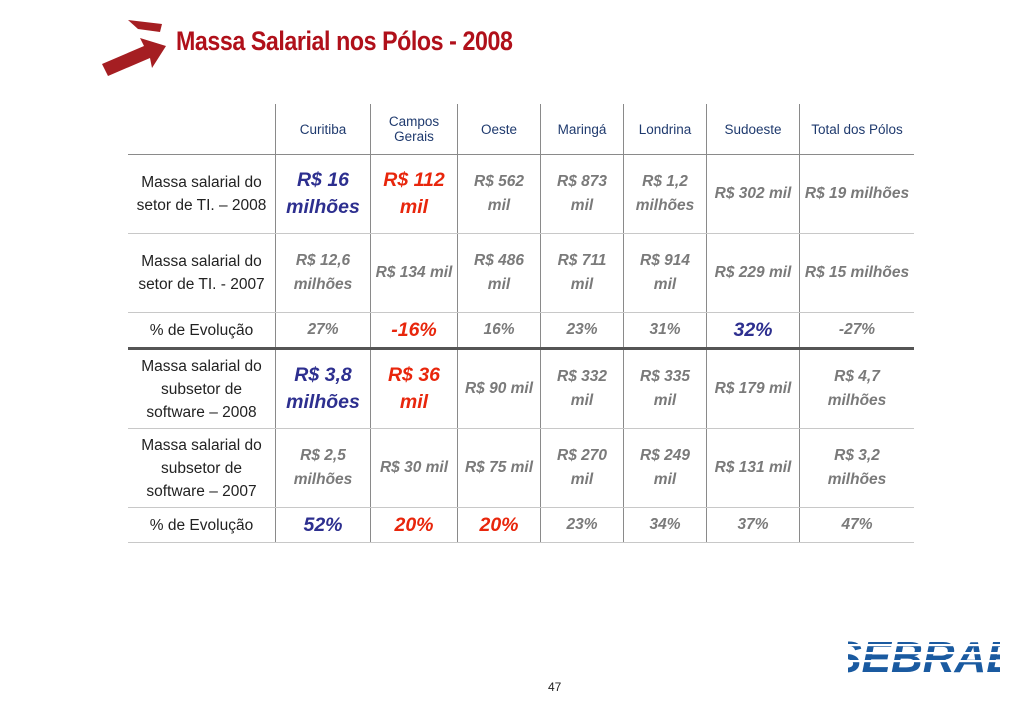  What do you see at coordinates (499, 273) in the screenshot?
I see `table-cell: R$ 486 mil` at bounding box center [499, 273].